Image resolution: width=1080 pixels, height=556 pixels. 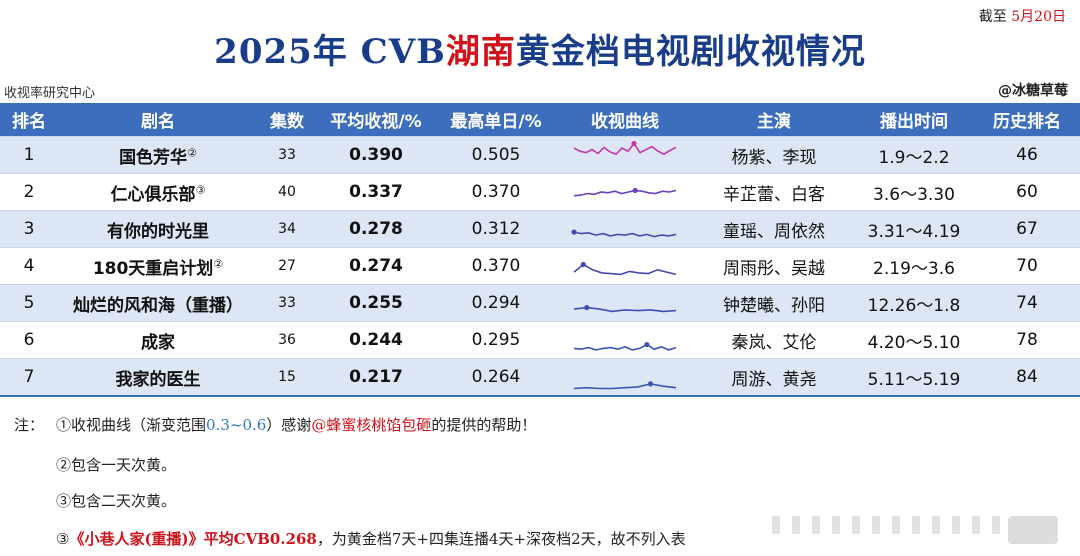 What do you see at coordinates (153, 268) in the screenshot?
I see `drama-name: 180天重启计划` at bounding box center [153, 268].